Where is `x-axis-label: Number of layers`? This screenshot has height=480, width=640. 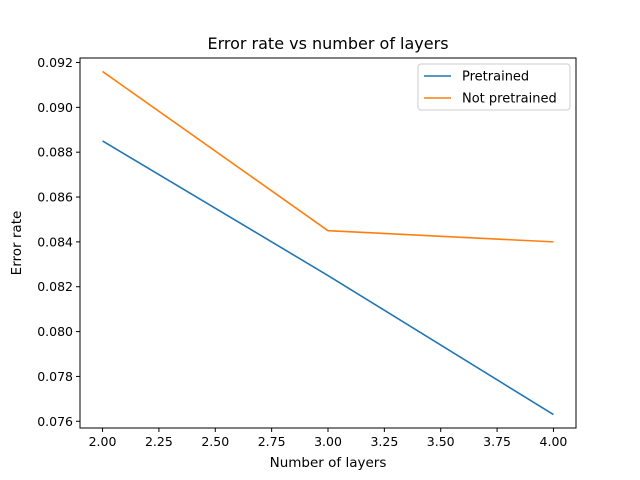
x-axis-label: Number of layers is located at coordinates (328, 463).